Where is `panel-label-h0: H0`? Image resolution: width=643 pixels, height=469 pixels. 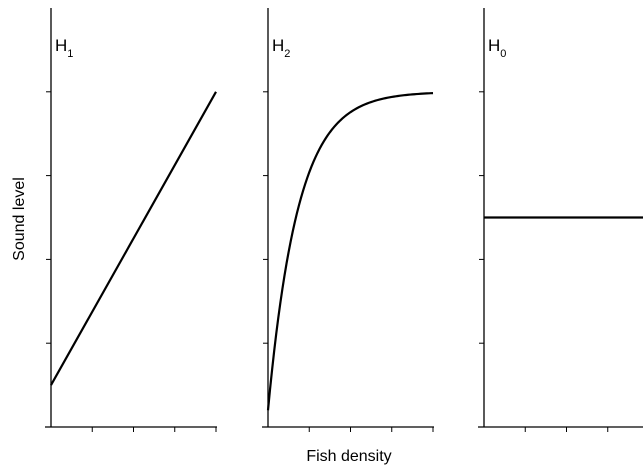
panel-label-h0: H0 is located at coordinates (497, 48).